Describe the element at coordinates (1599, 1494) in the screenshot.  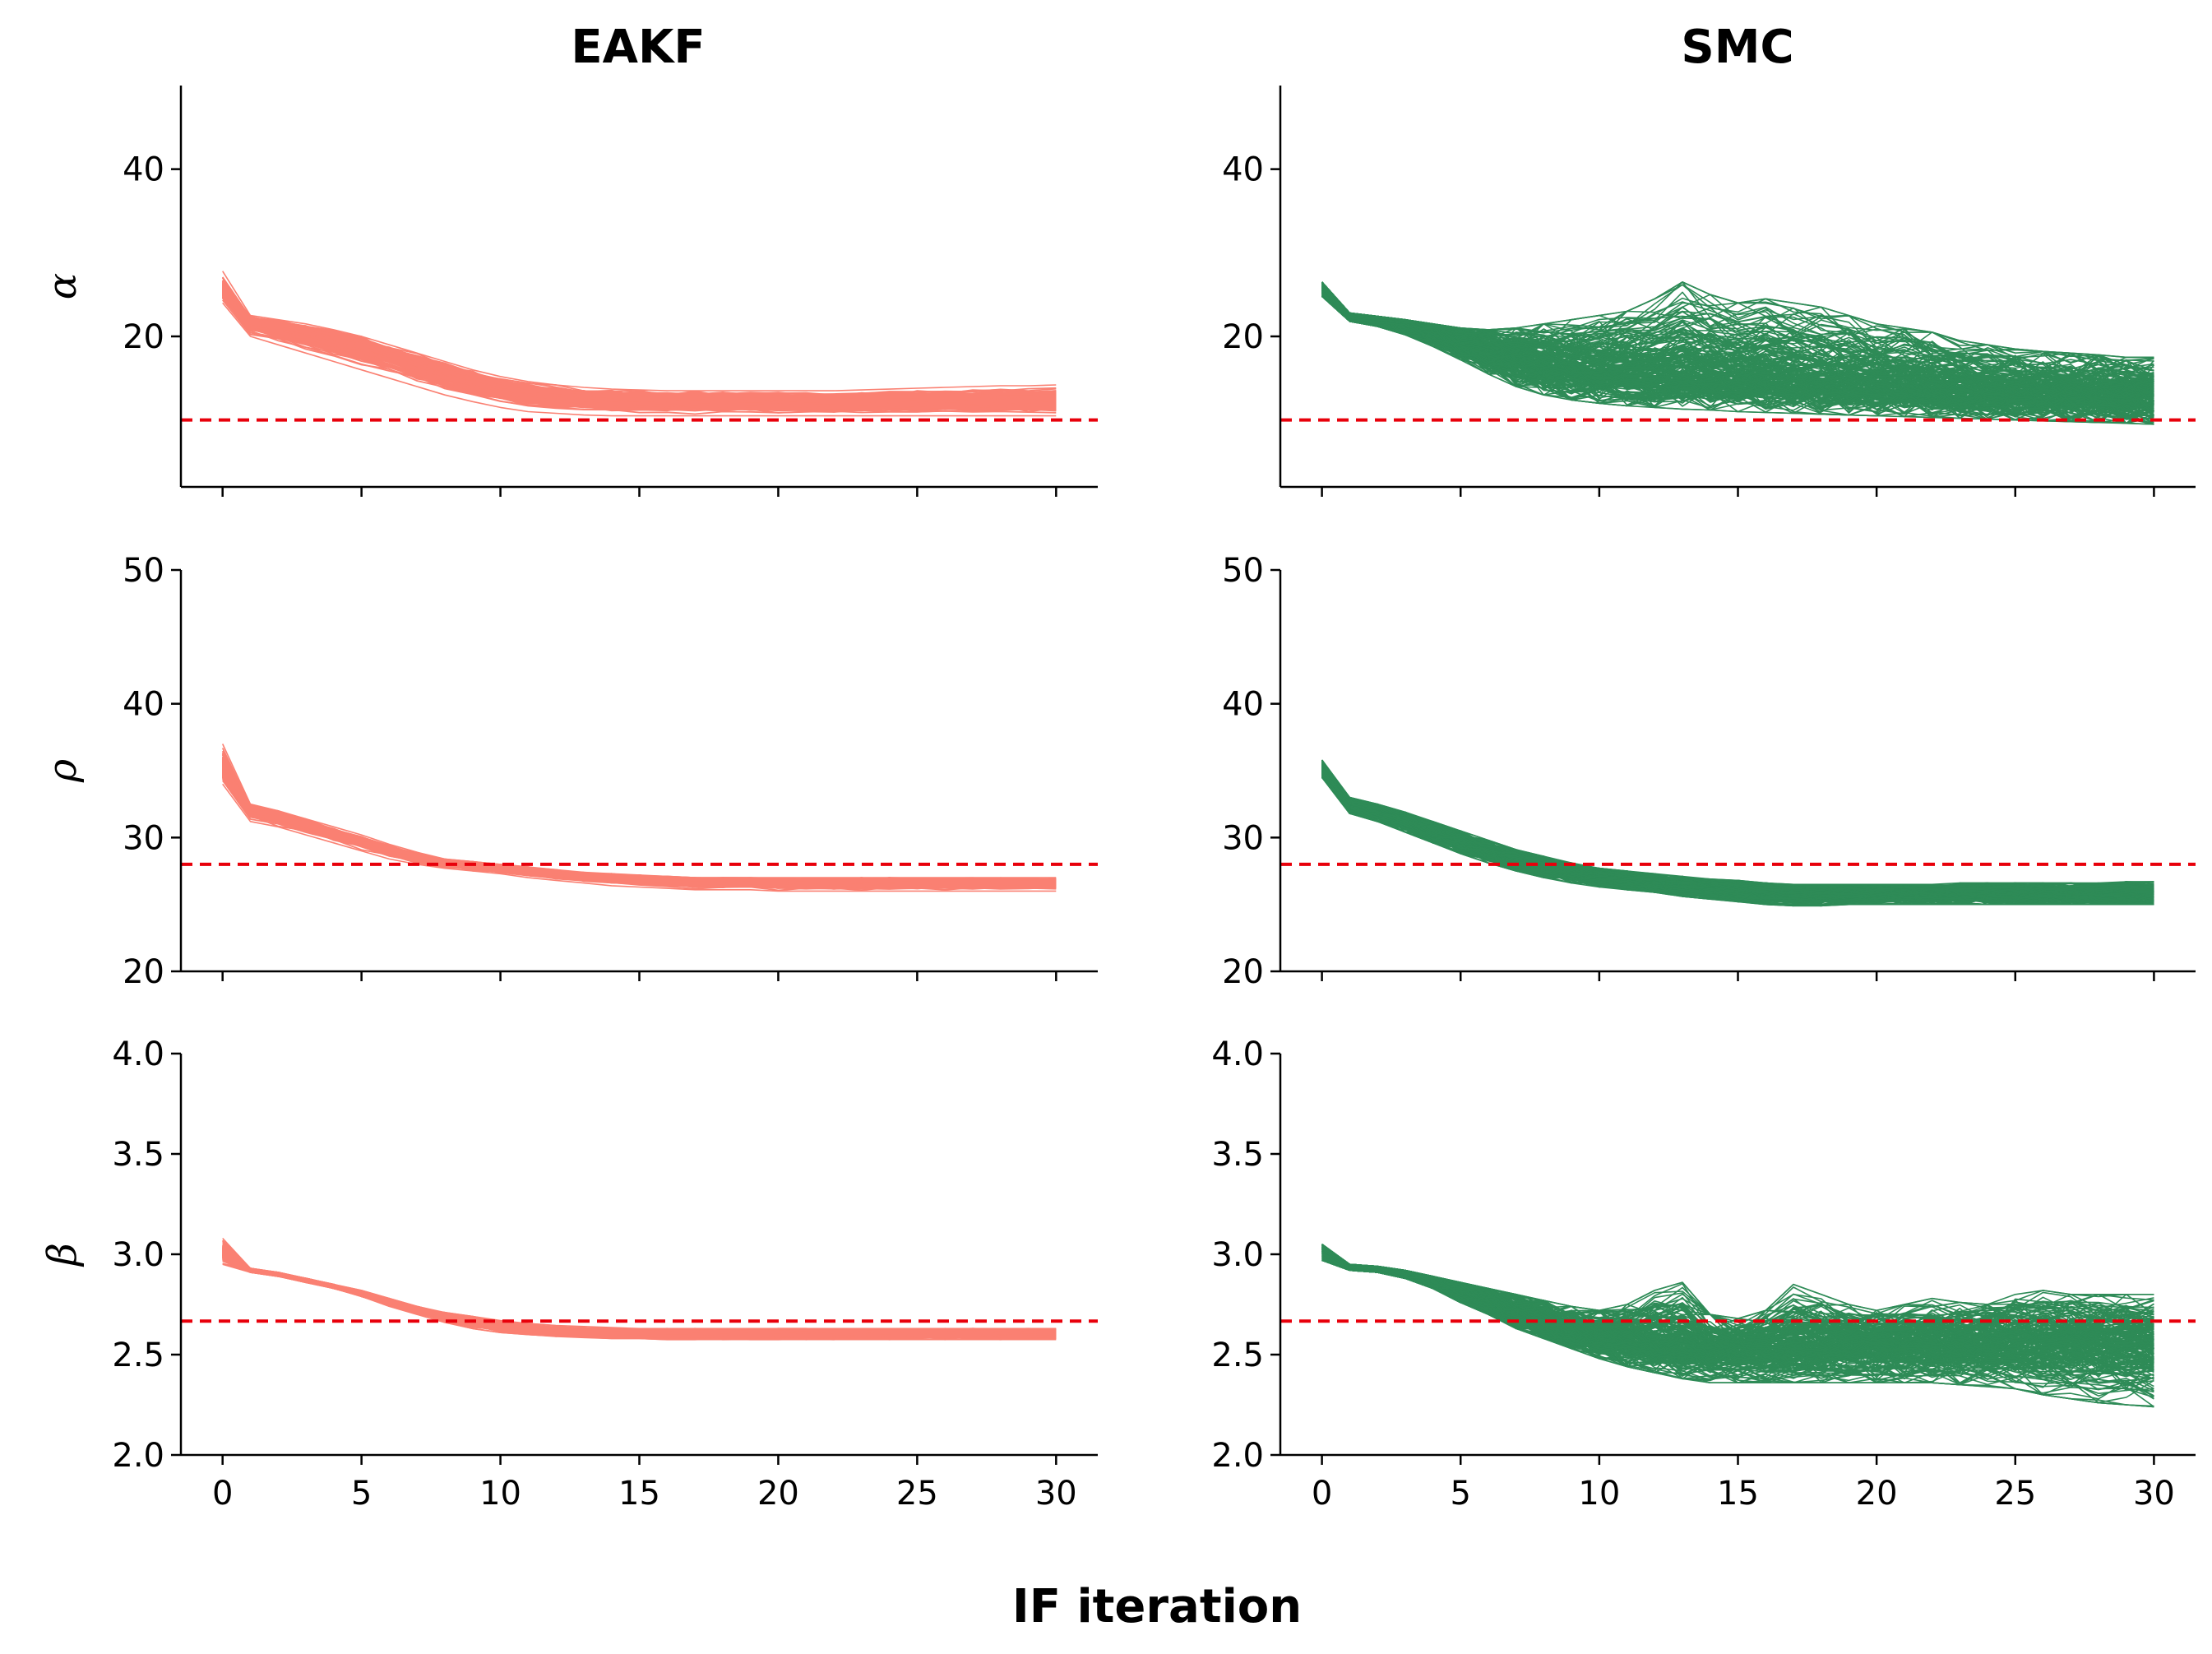
I see `x-tick-label: 10` at that location.